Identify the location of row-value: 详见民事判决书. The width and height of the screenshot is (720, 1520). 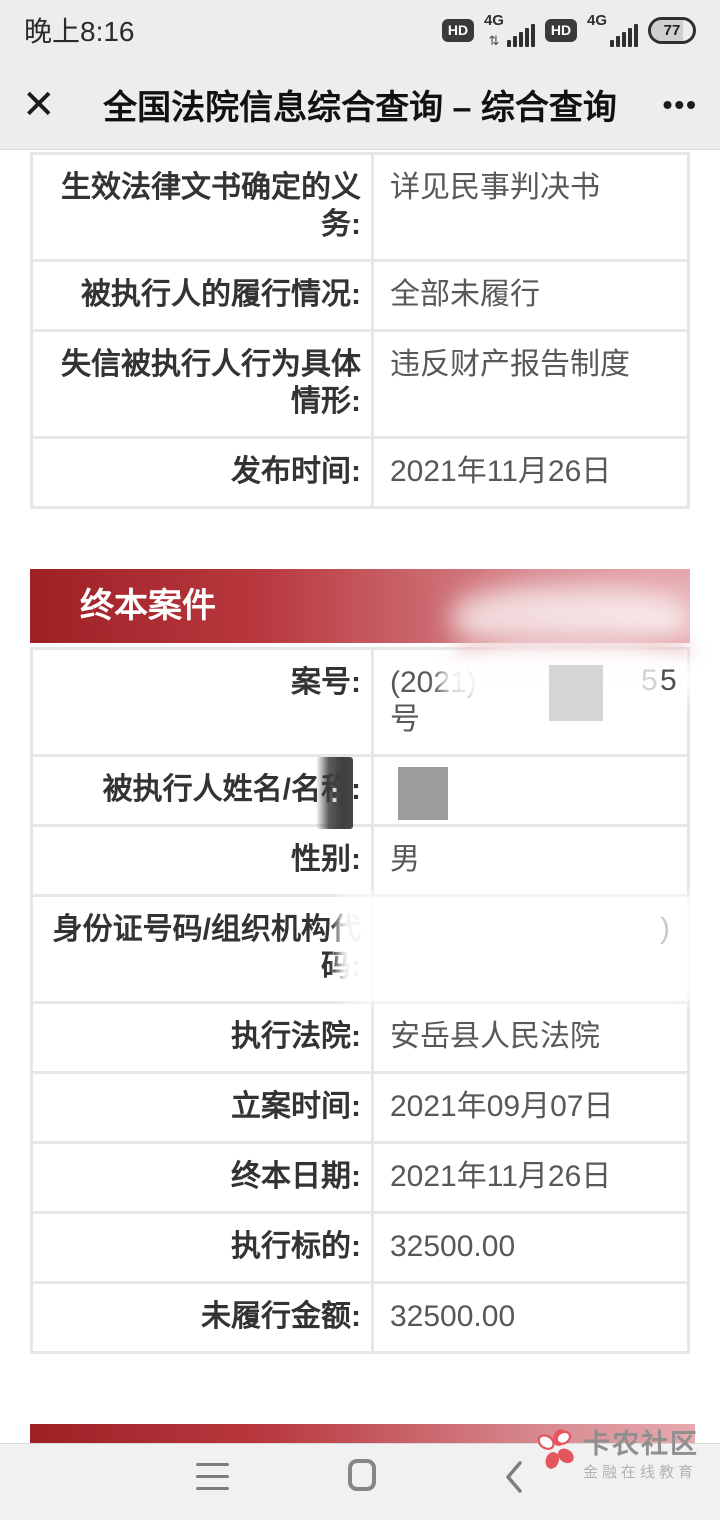
(530, 207).